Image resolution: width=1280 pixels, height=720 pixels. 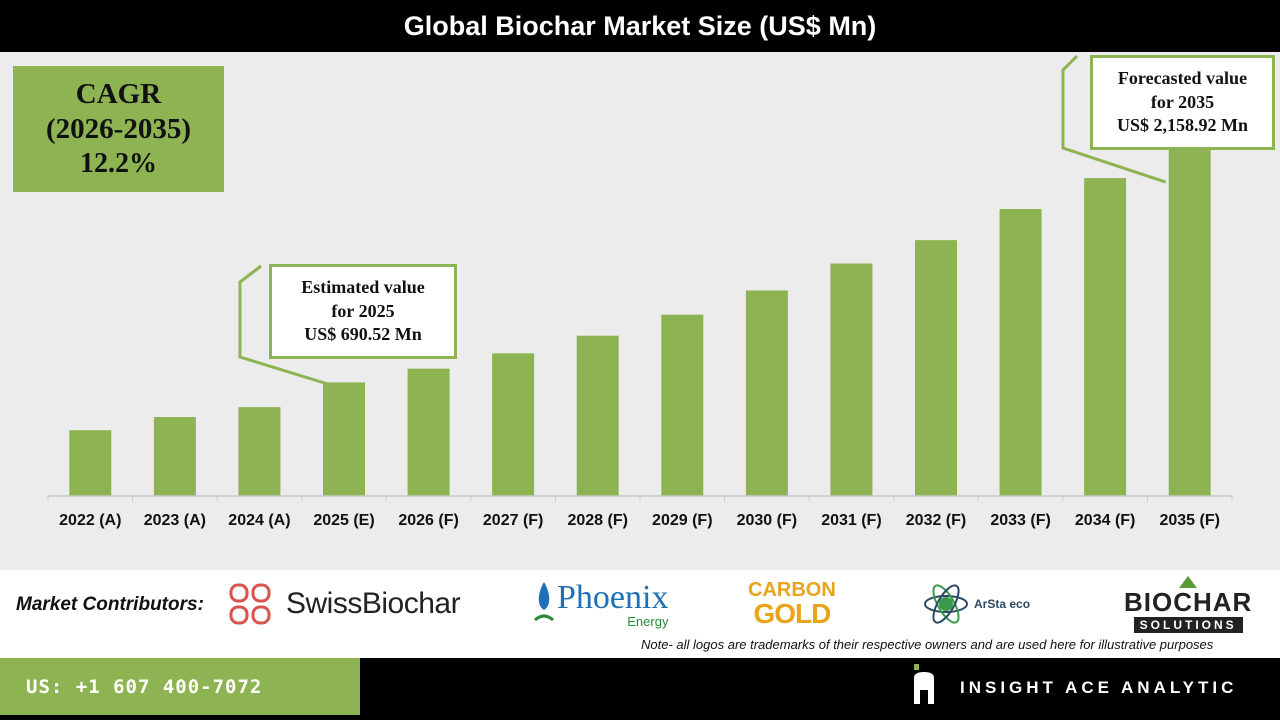 I want to click on x-tick-label-8: 2030 (F), so click(x=767, y=520).